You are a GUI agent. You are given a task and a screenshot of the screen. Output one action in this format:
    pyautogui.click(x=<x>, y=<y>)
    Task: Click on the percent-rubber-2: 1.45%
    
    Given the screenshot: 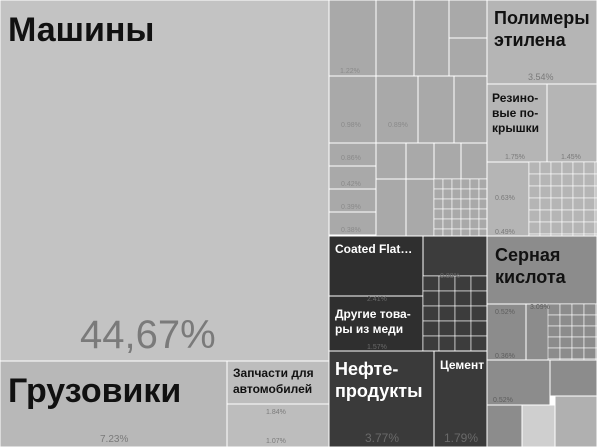 What is the action you would take?
    pyautogui.click(x=571, y=157)
    